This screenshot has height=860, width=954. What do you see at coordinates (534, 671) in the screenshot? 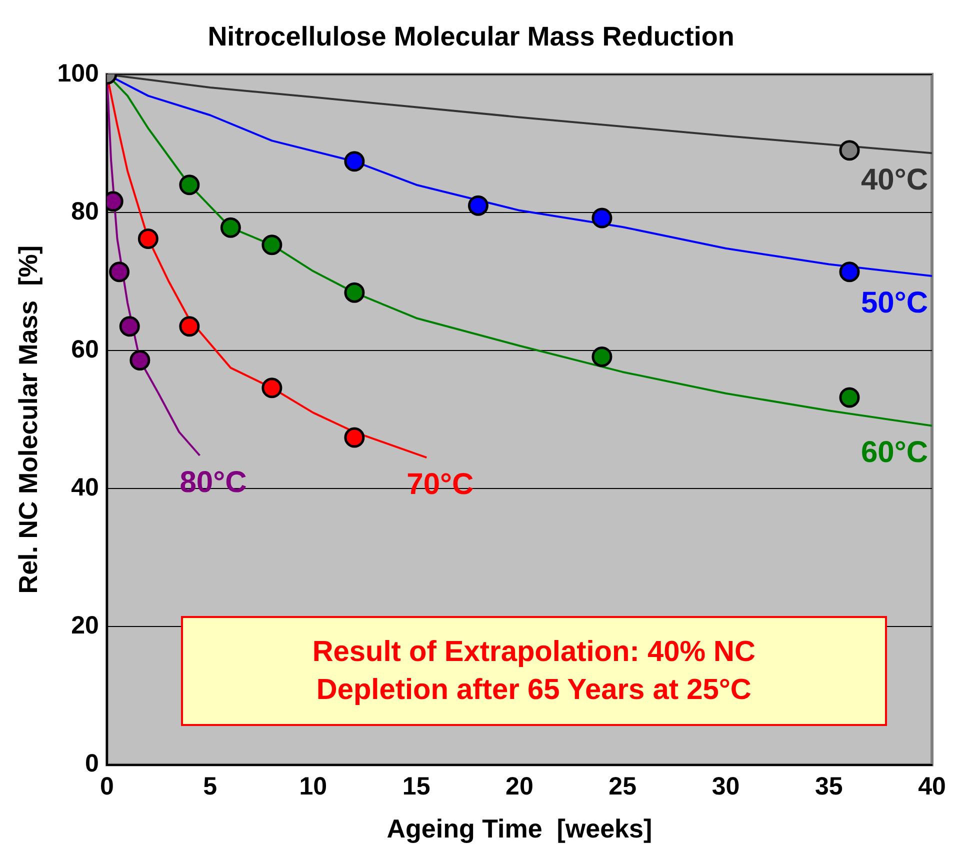
I see `note-box: Result of Extrapolation: 40% NC Depletion after 65 Years at 25°C` at bounding box center [534, 671].